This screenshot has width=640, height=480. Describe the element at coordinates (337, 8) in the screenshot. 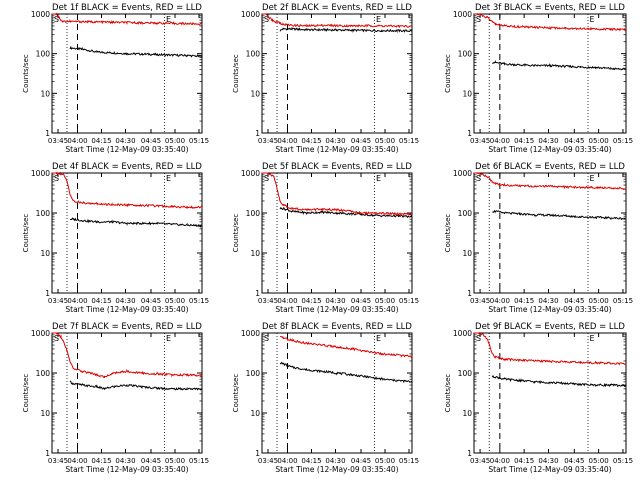

I see `chart-title: Det 2f BLACK = Events, RED = LLD` at that location.